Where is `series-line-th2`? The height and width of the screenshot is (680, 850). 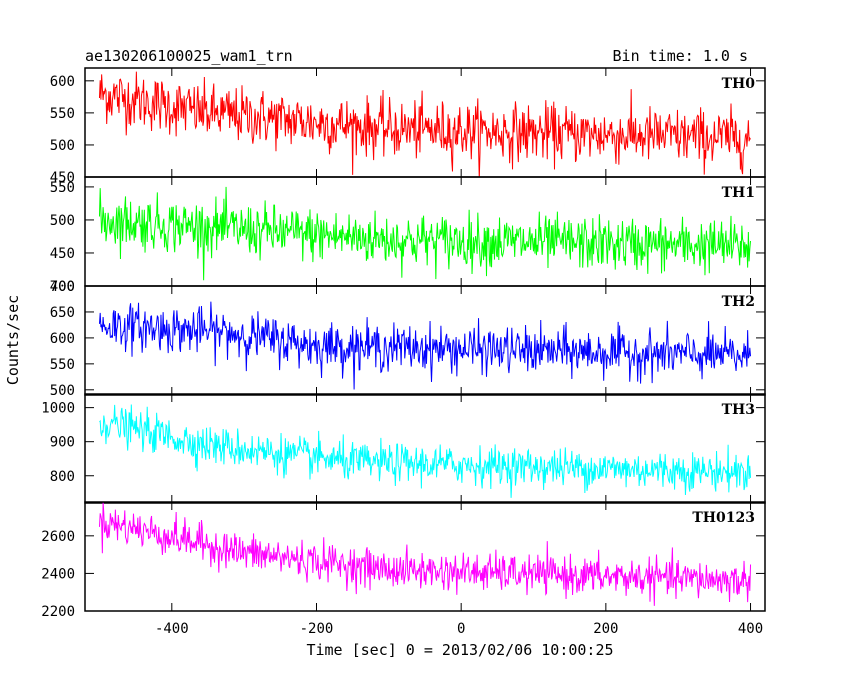 series-line-th2 is located at coordinates (425, 345).